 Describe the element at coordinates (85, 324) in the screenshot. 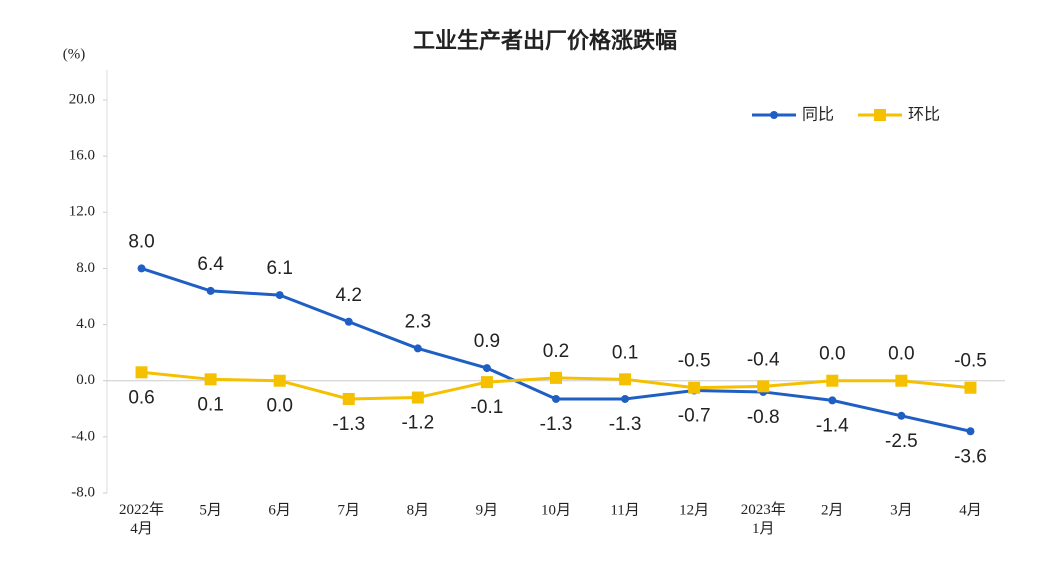

I see `y-tick-label: 4.0` at that location.